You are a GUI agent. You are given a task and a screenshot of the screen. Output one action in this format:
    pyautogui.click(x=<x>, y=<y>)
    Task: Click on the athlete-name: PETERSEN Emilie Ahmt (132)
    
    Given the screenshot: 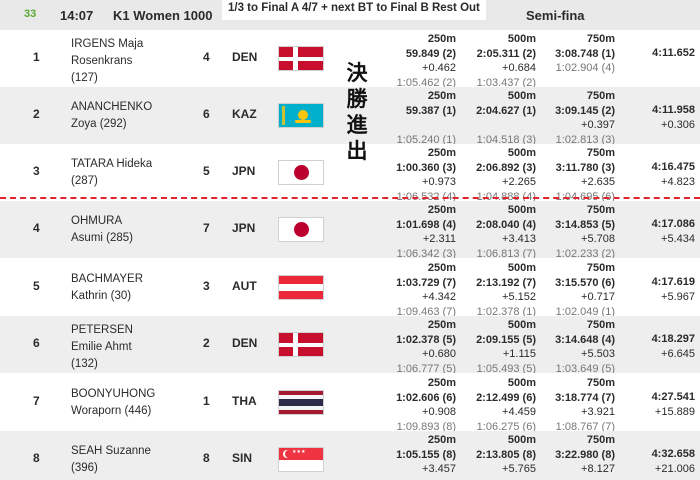 What is the action you would take?
    pyautogui.click(x=102, y=347)
    